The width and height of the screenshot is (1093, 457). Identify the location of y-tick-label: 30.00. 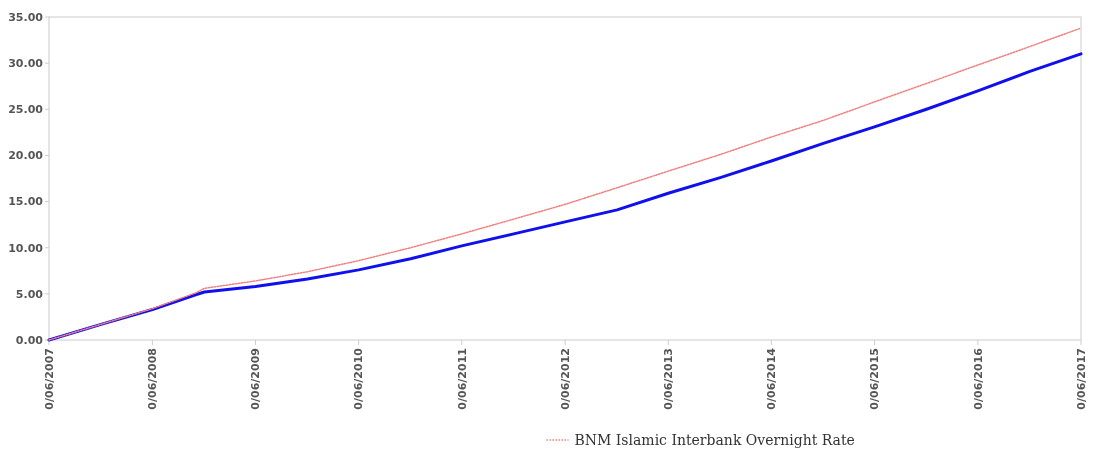
(26, 63).